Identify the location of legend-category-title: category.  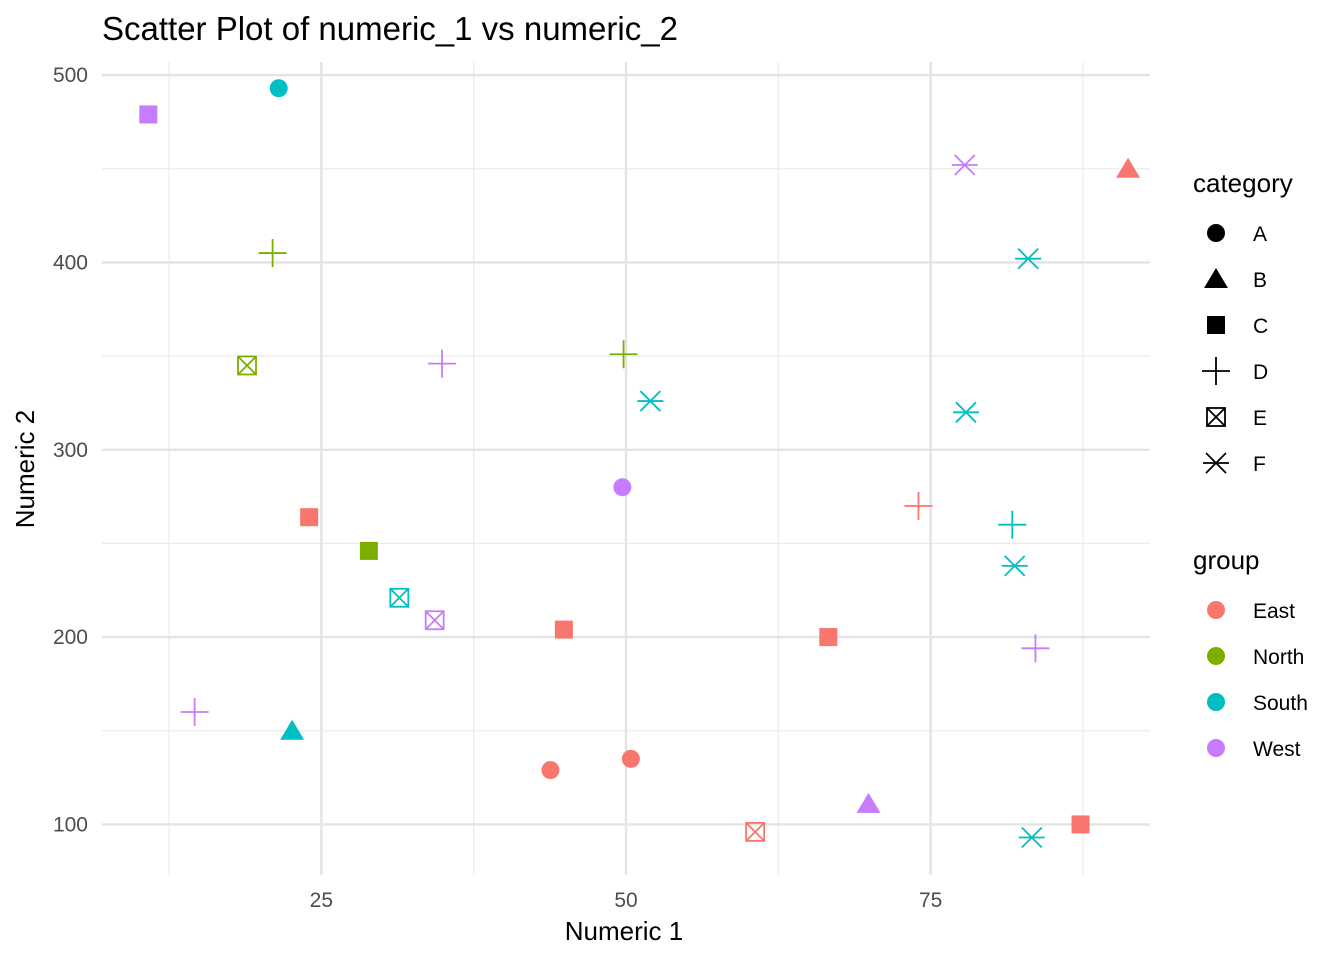
(1243, 183).